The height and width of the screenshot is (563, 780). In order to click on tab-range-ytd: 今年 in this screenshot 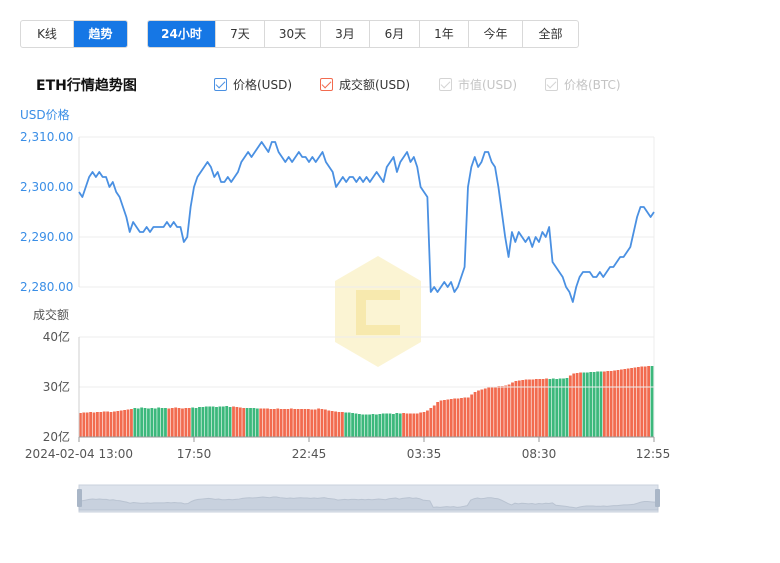, I will do `click(496, 34)`.